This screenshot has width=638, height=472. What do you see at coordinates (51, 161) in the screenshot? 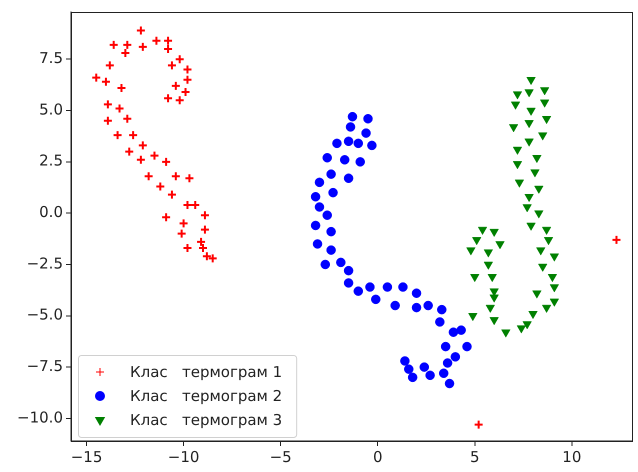
I see `y-tick-label: 2.5` at bounding box center [51, 161].